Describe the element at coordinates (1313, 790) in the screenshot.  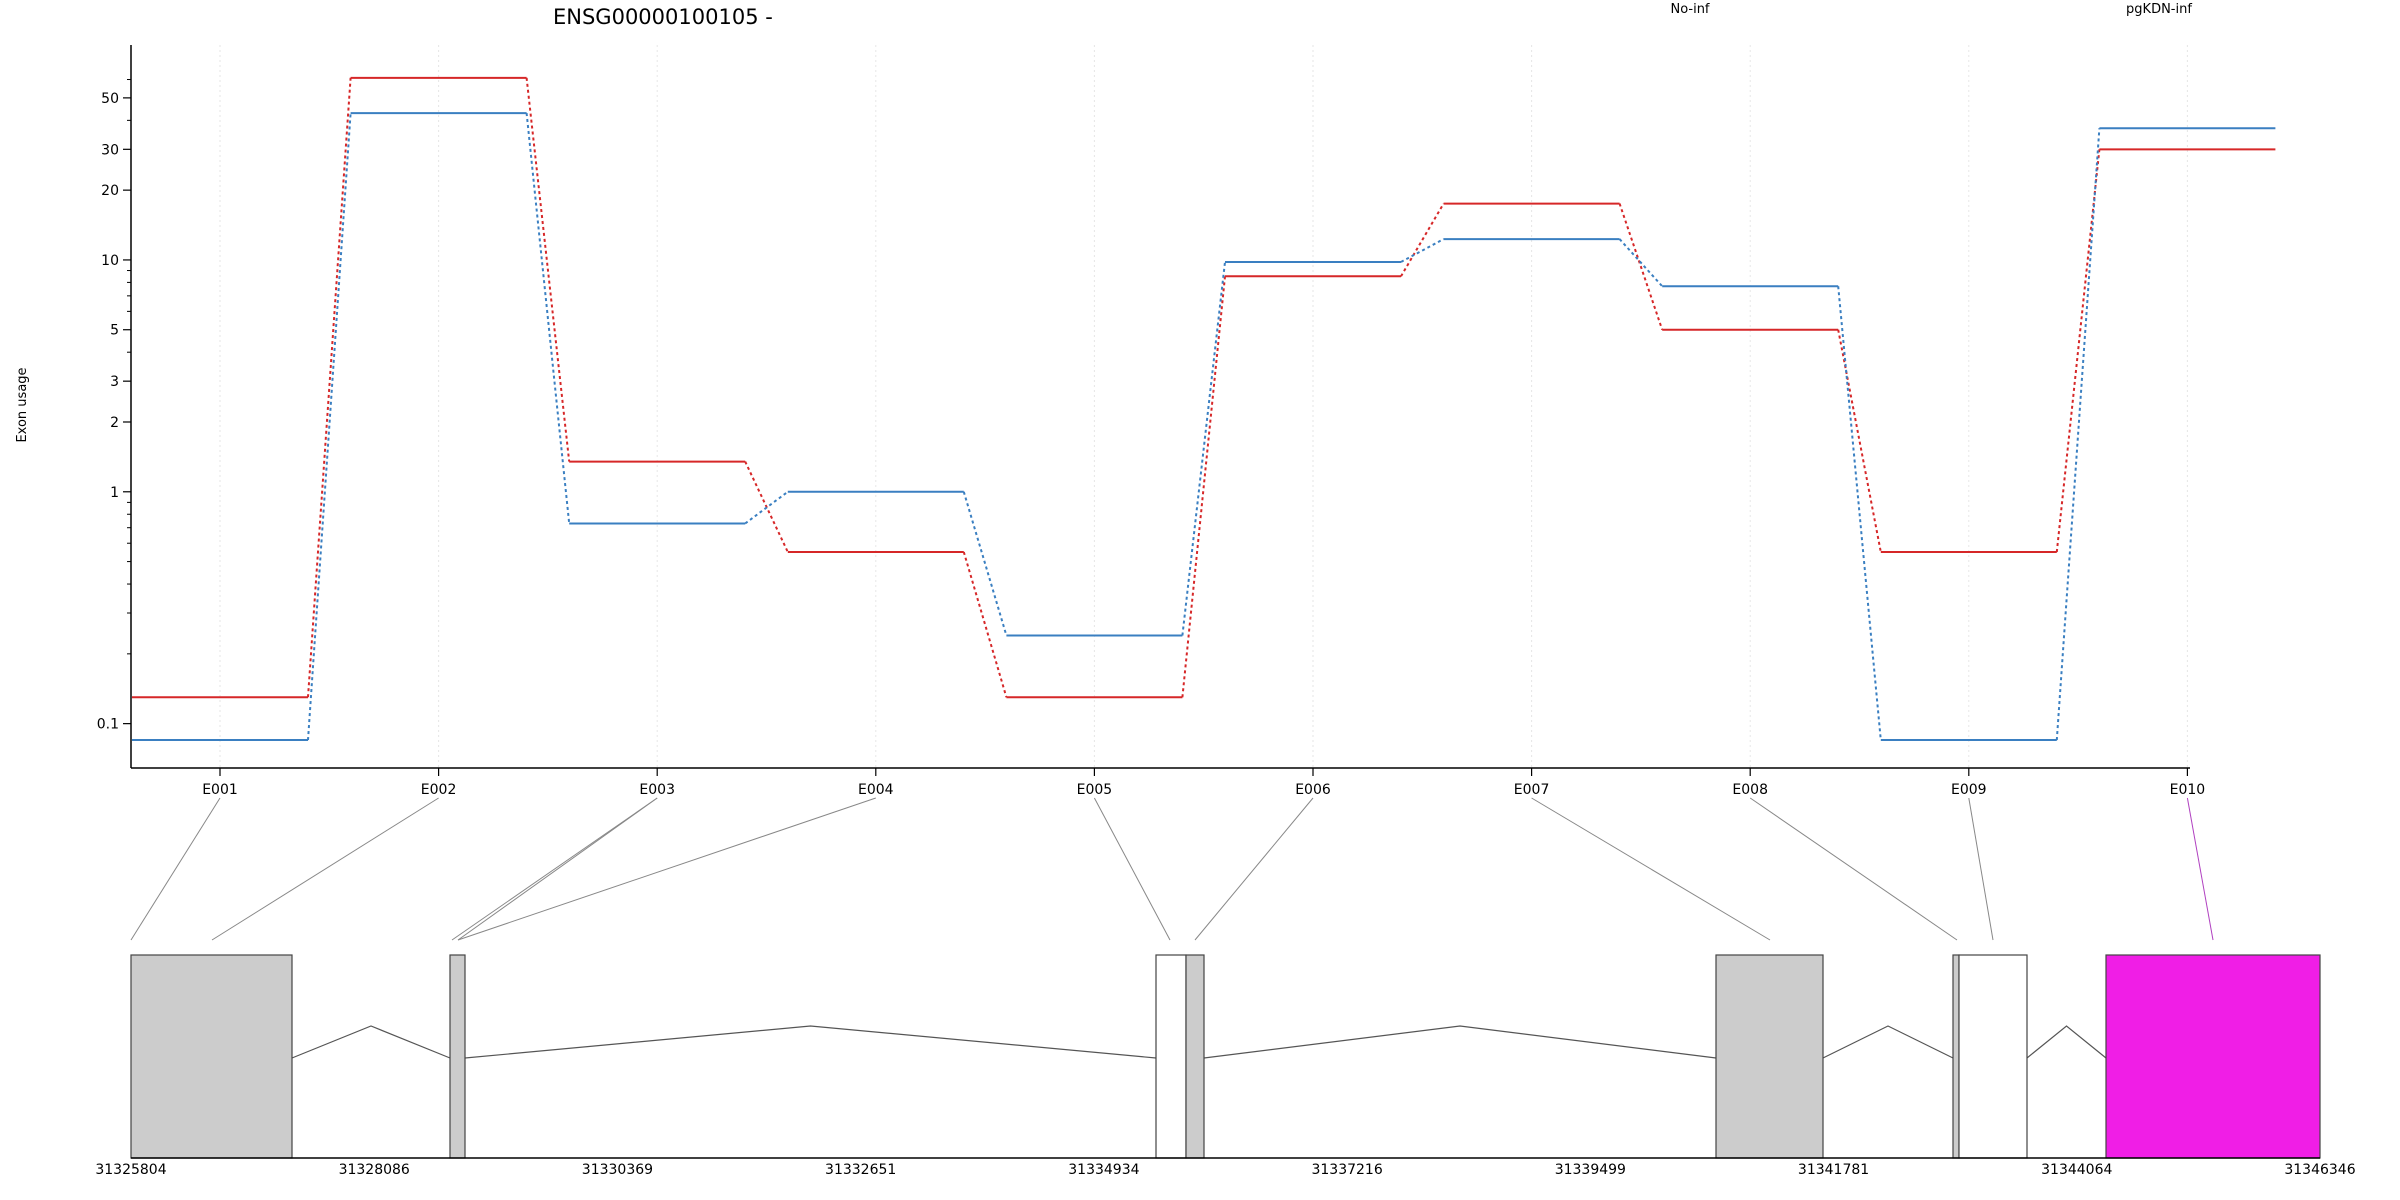
I see `x-tick-label: E006` at that location.